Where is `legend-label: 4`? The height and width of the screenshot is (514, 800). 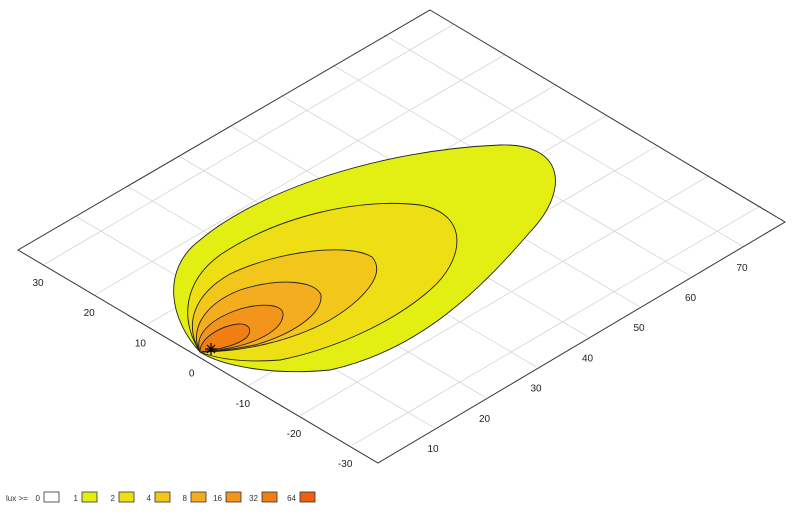 legend-label: 4 is located at coordinates (149, 498).